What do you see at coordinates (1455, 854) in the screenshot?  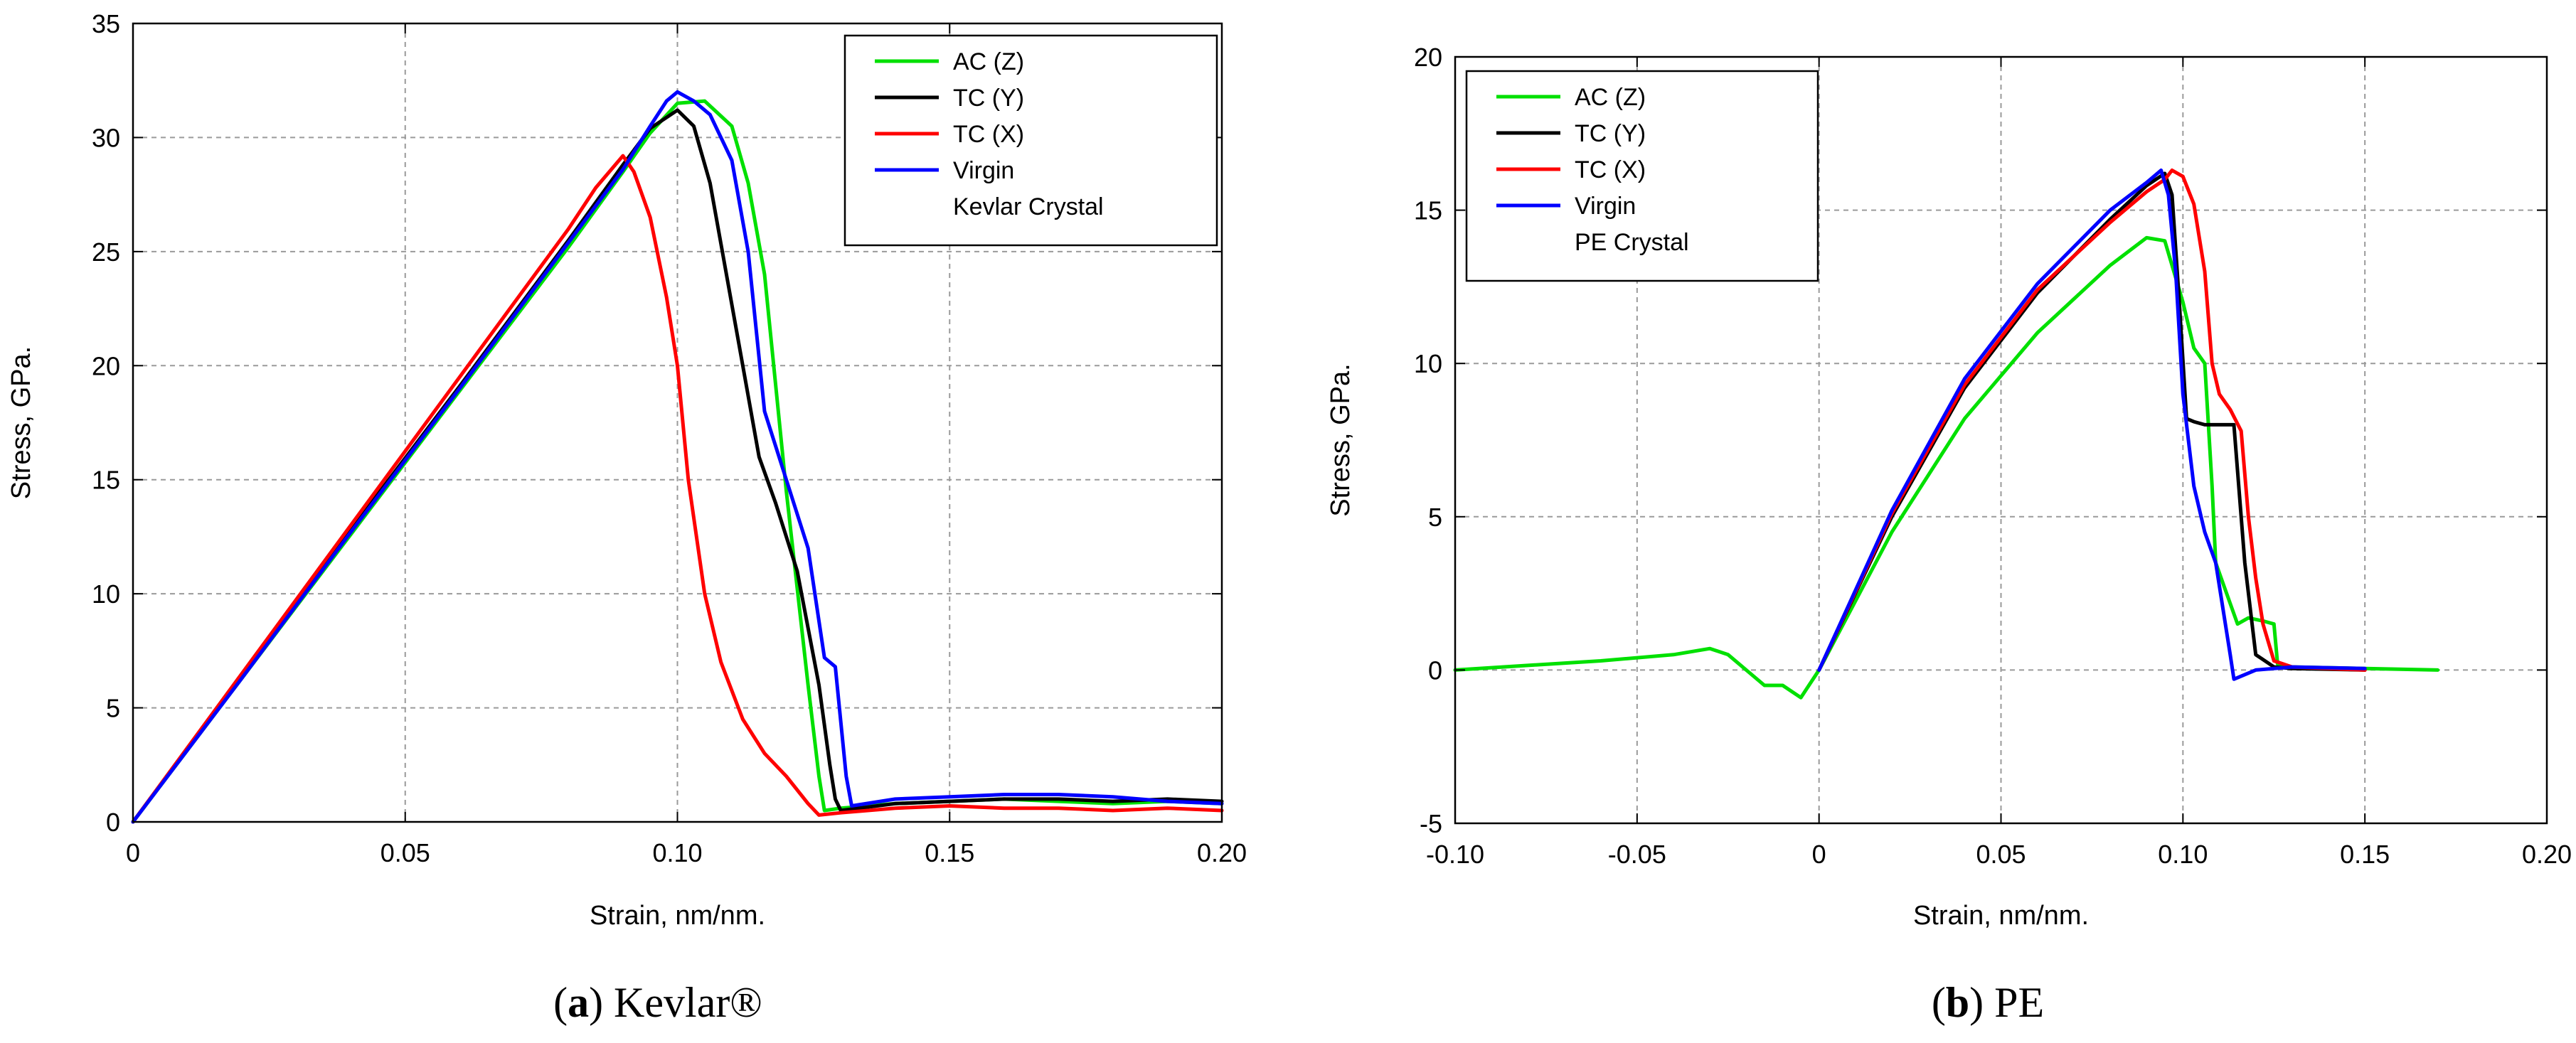 I see `x-tick-label: -0.10` at bounding box center [1455, 854].